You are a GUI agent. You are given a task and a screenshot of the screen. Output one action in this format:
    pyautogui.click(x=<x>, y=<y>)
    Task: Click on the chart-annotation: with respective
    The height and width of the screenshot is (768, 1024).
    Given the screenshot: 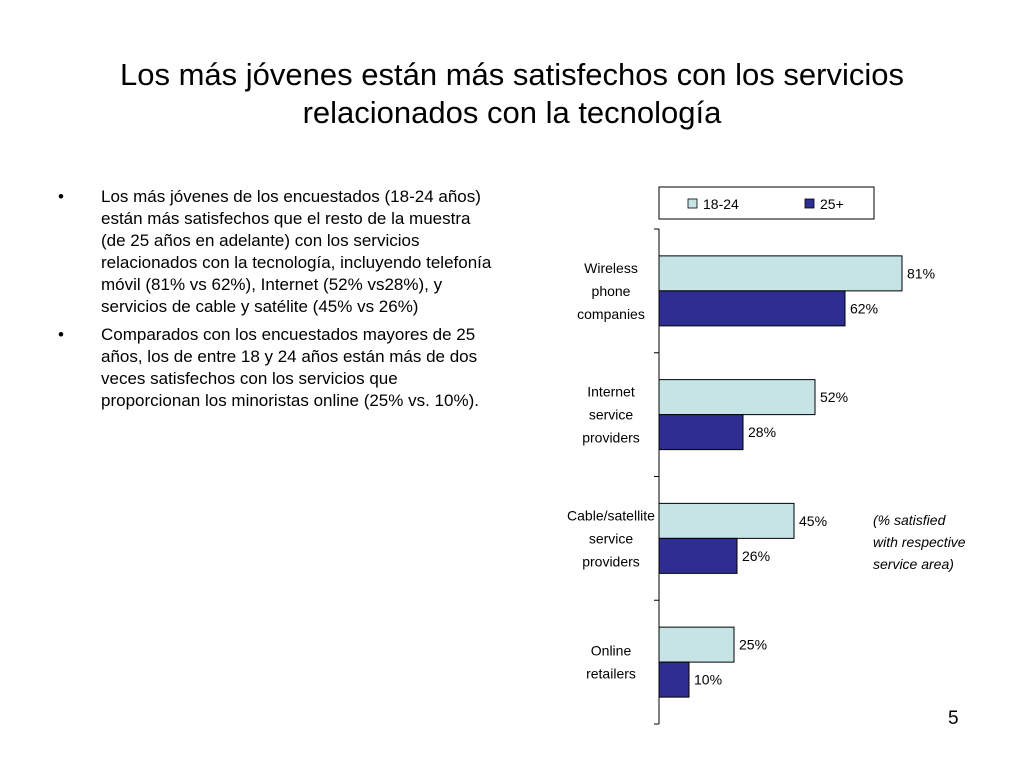 What is the action you would take?
    pyautogui.click(x=919, y=542)
    